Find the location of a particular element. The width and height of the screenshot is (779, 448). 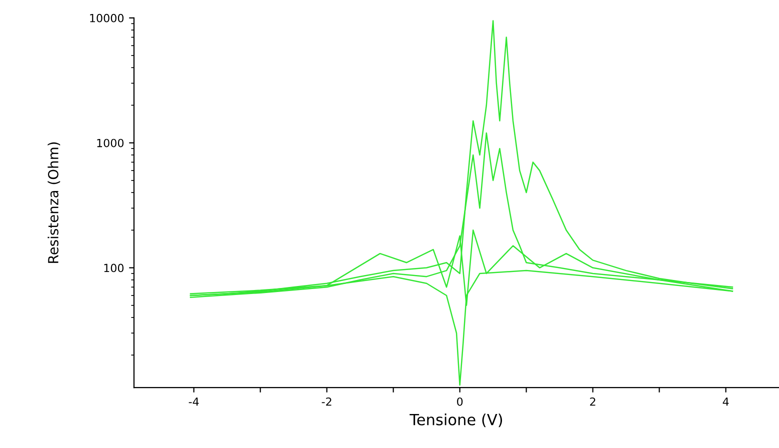

y-tick-label: 10000 is located at coordinates (107, 18).